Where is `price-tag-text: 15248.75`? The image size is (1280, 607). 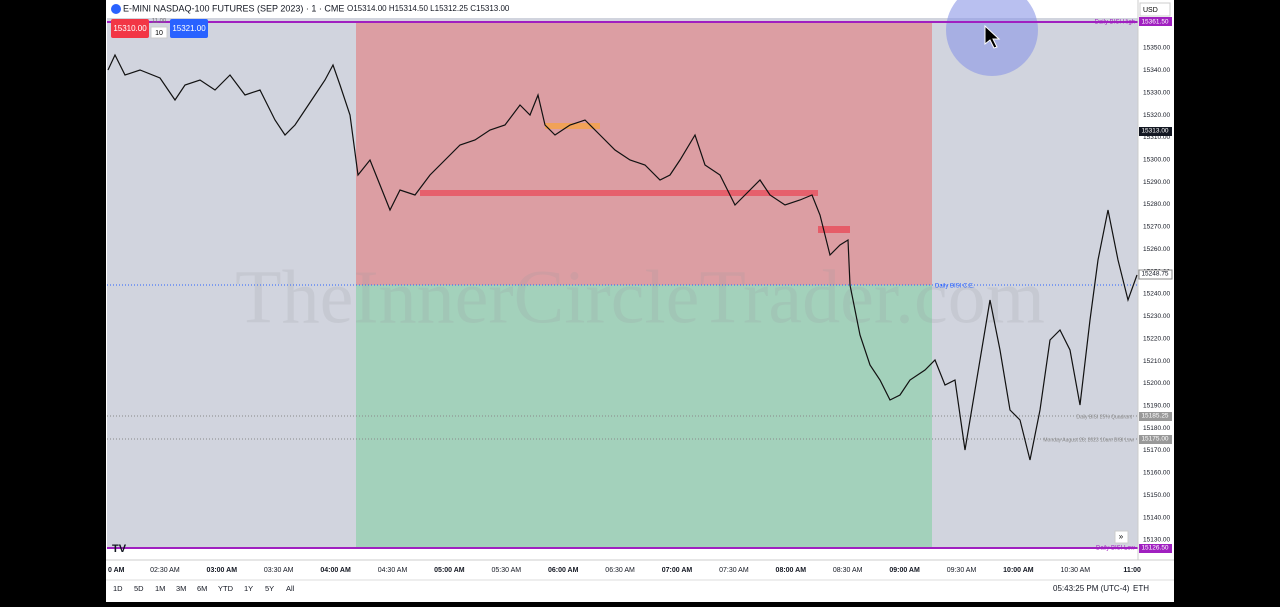
price-tag-text: 15248.75 is located at coordinates (1154, 274).